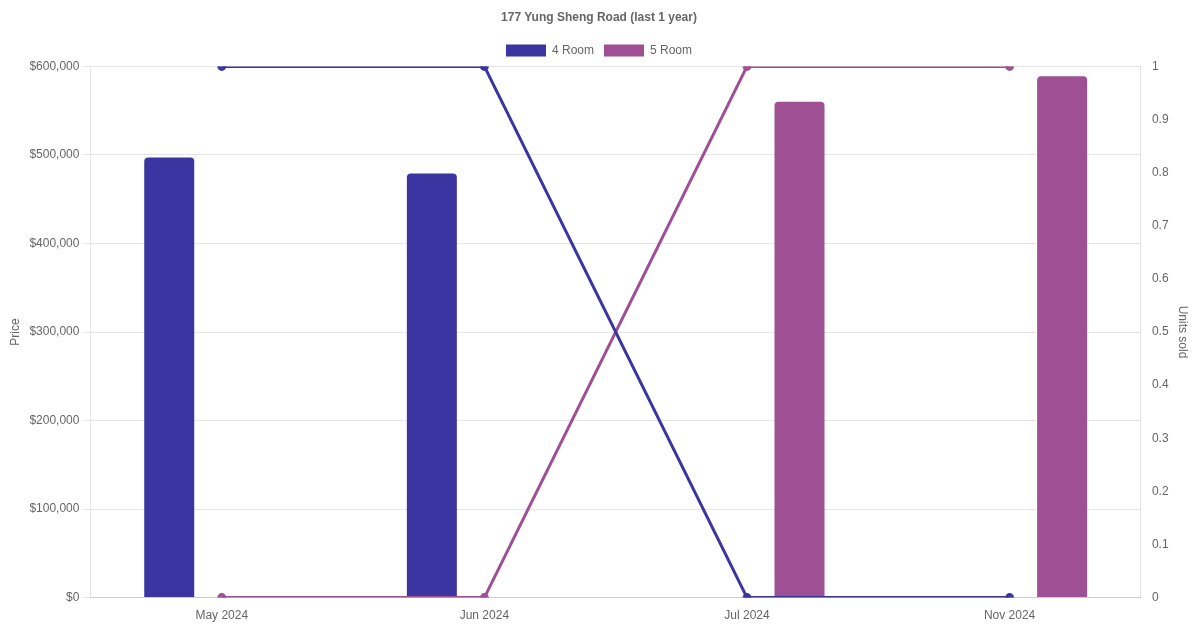 The image size is (1200, 630). I want to click on y-tick-label: $200,000, so click(54, 419).